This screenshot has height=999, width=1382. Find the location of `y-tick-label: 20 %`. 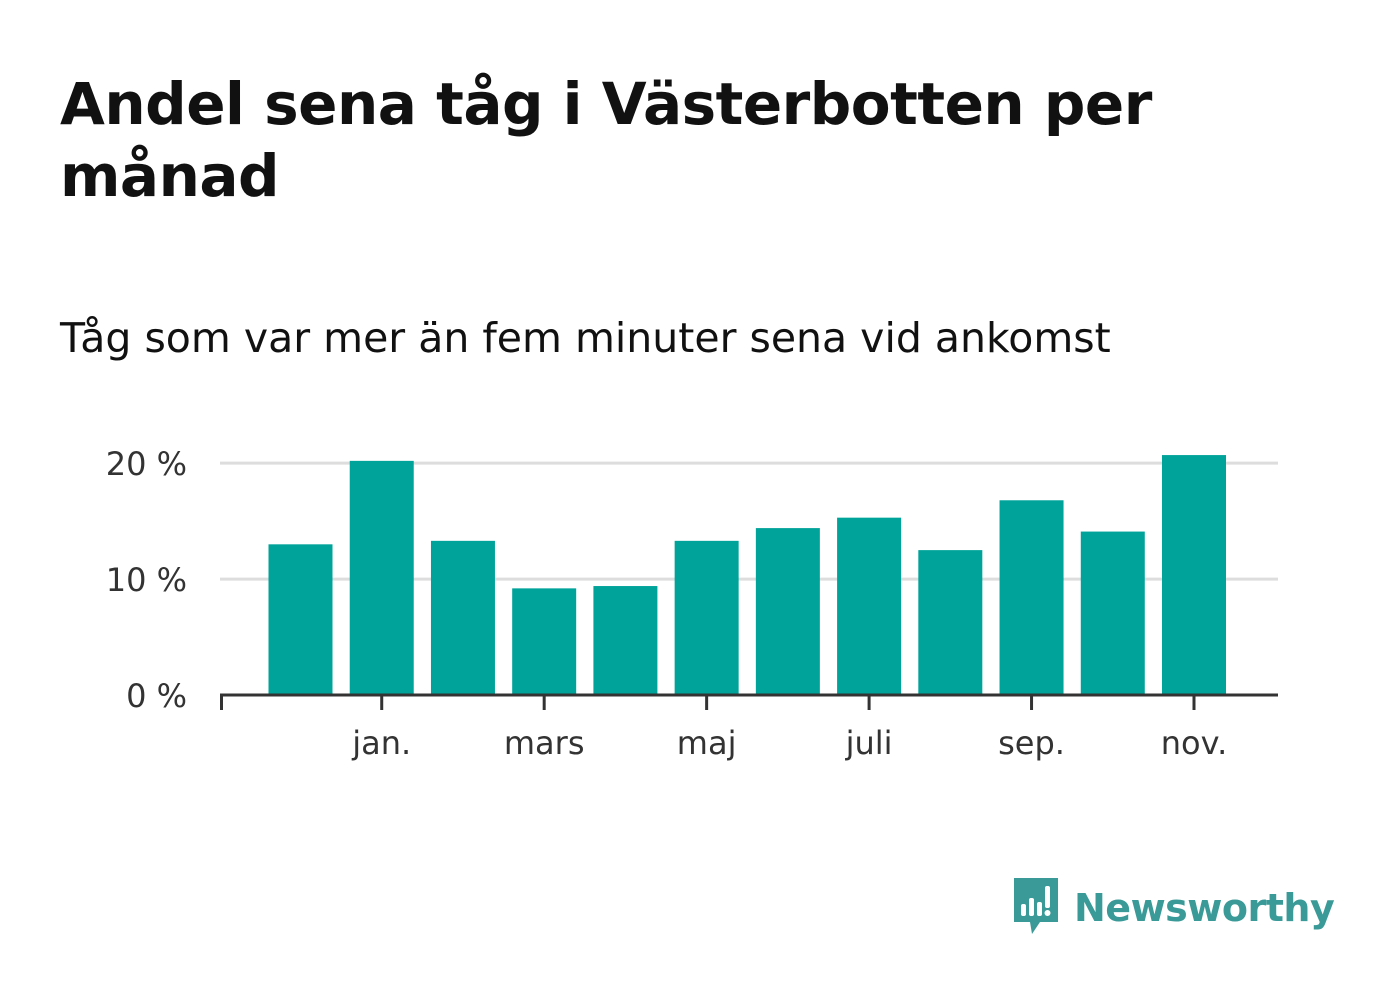

y-tick-label: 20 % is located at coordinates (146, 464).